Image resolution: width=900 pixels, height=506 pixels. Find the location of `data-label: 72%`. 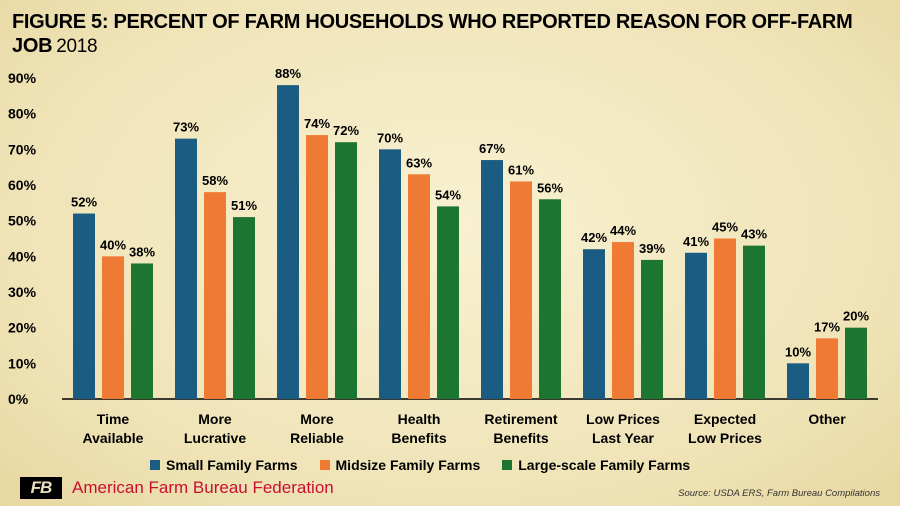

data-label: 72% is located at coordinates (346, 130).